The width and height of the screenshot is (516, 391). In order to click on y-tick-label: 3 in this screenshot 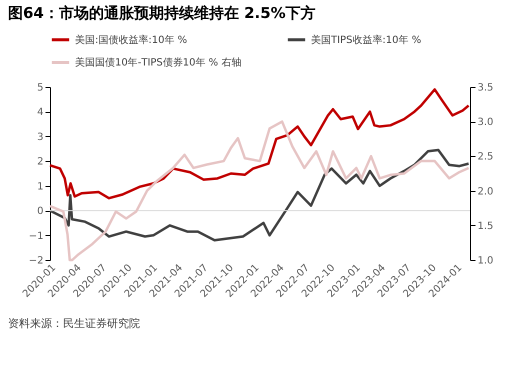, I will do `click(40, 137)`.